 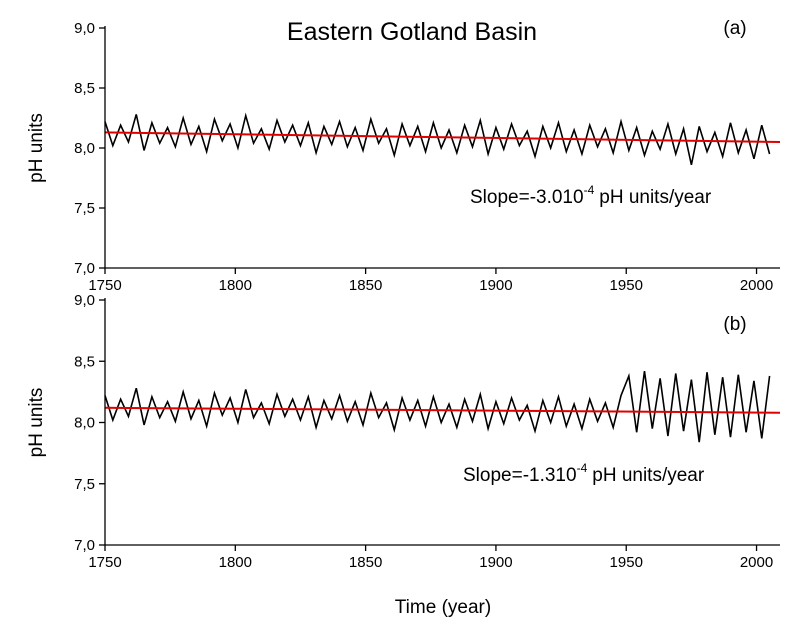 I want to click on slope-annotation: Slope=-3.010-4 pH units/year, so click(x=591, y=195).